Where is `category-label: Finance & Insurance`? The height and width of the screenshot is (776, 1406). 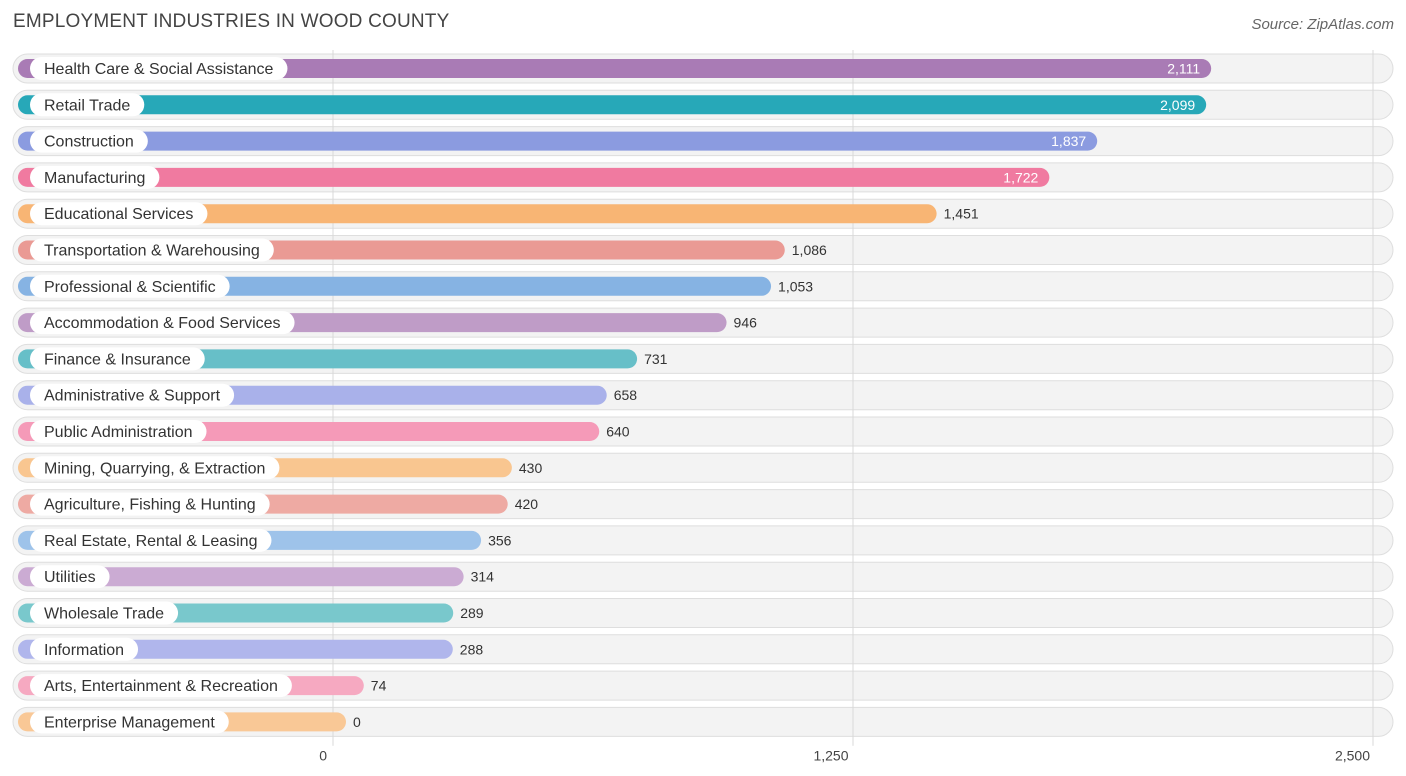 category-label: Finance & Insurance is located at coordinates (117, 359).